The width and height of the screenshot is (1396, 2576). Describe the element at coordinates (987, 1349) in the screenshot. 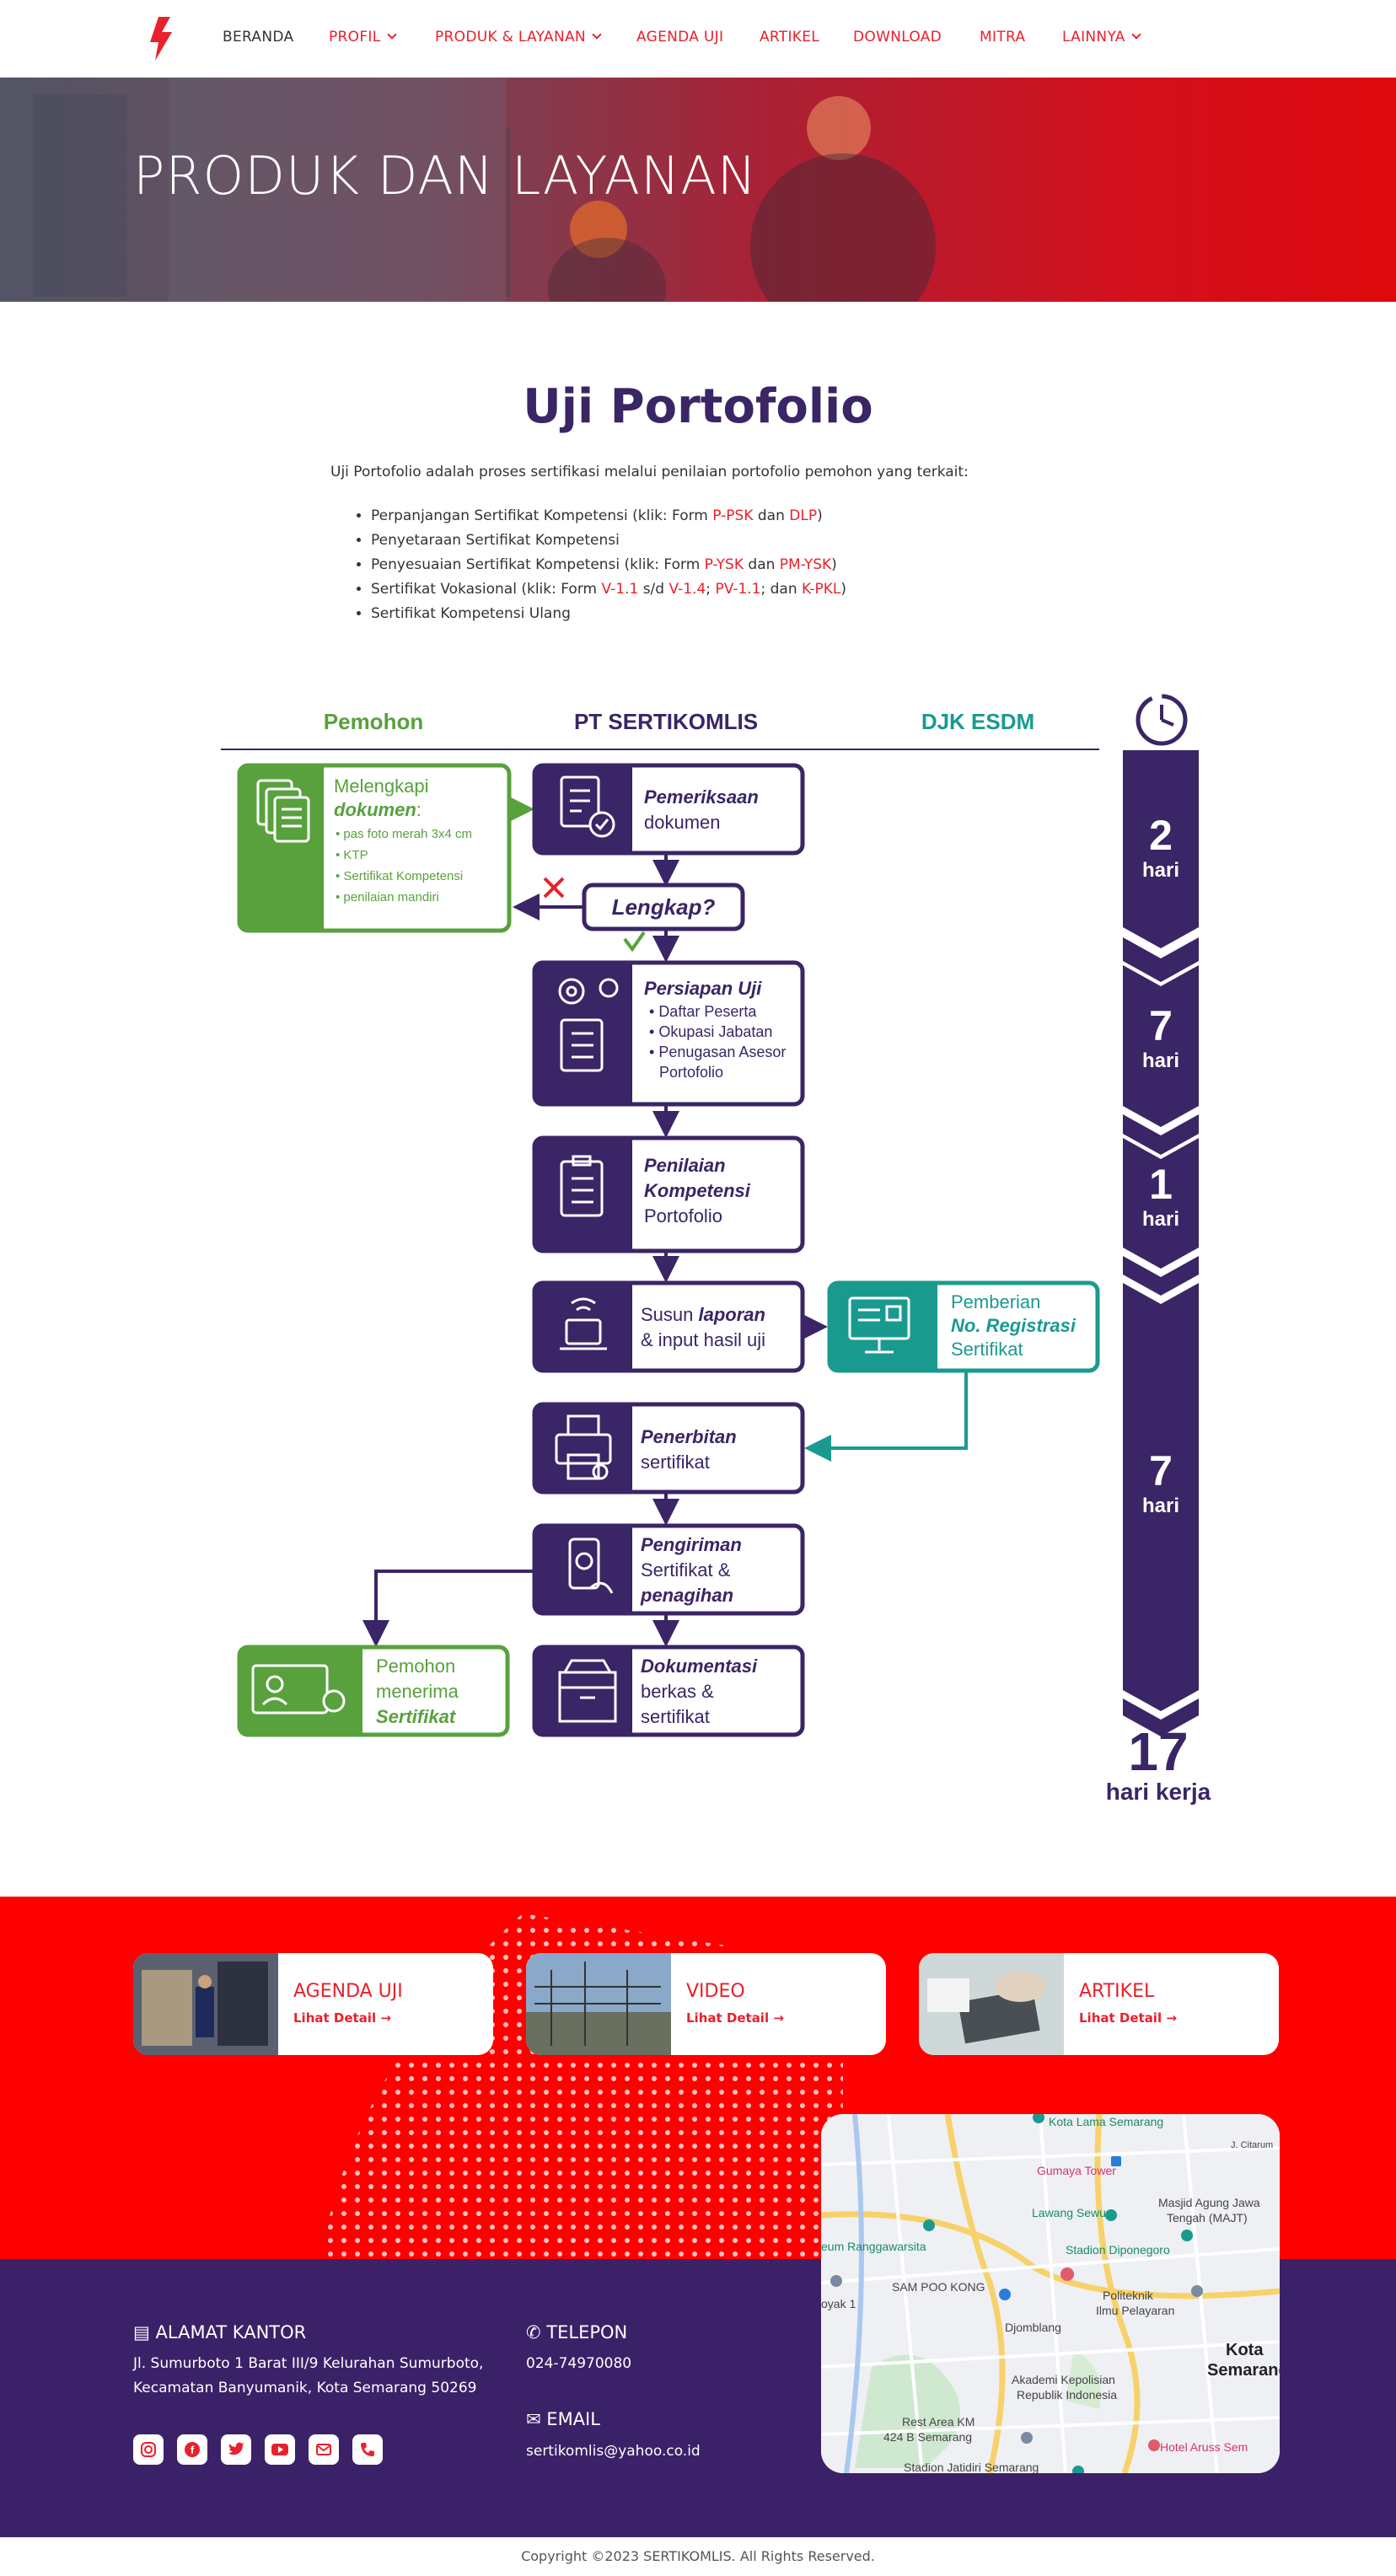

I see `step-title: Sertifikat` at that location.